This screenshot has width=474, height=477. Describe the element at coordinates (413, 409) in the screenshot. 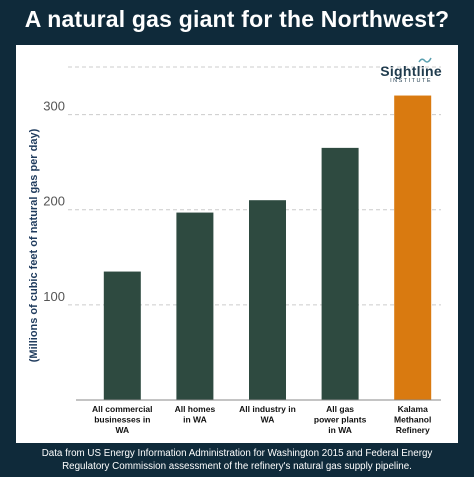

I see `x-tick-label: Kalama` at that location.